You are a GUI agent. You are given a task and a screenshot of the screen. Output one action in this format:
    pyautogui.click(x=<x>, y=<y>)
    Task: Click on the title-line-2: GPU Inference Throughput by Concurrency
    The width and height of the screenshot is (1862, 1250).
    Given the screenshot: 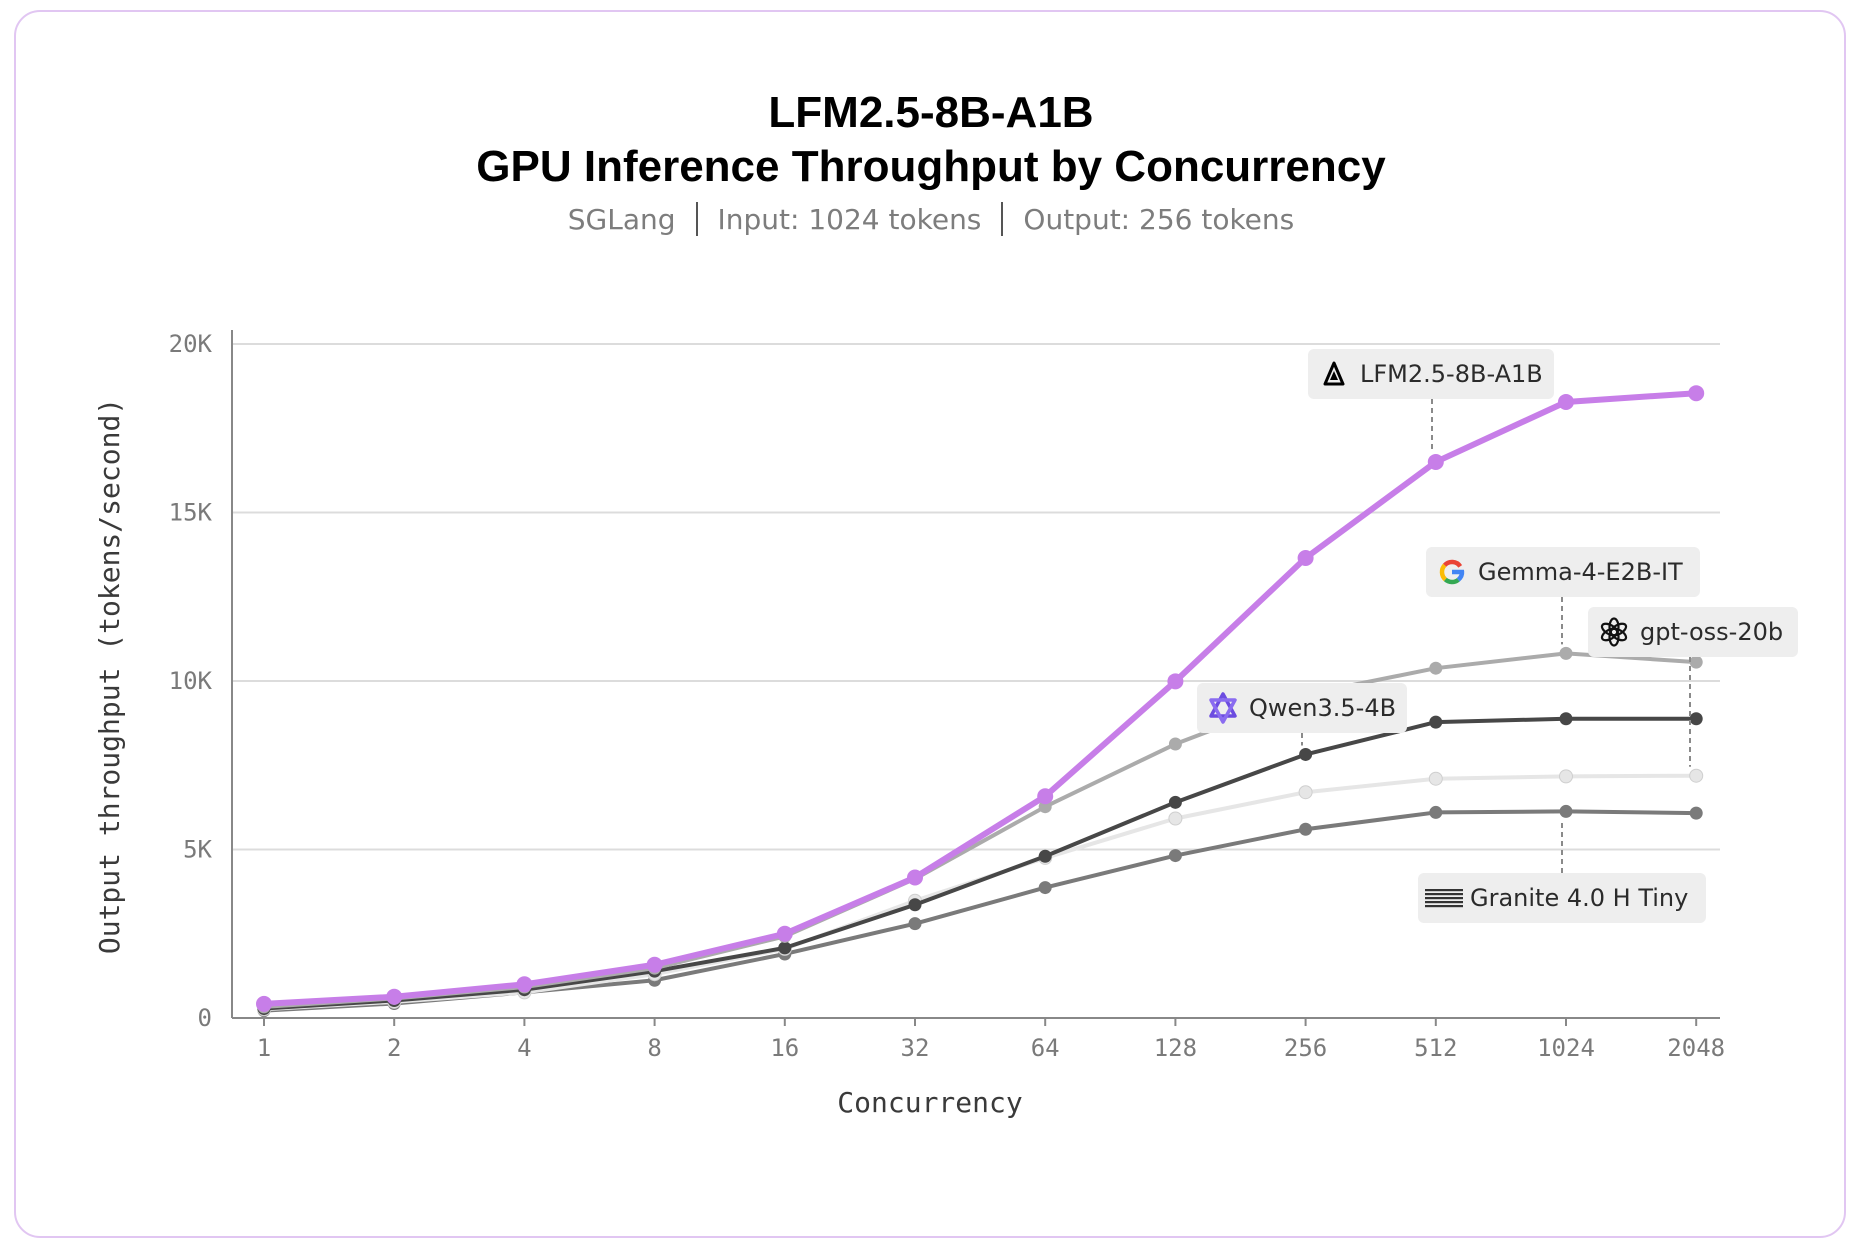 What is the action you would take?
    pyautogui.click(x=931, y=166)
    